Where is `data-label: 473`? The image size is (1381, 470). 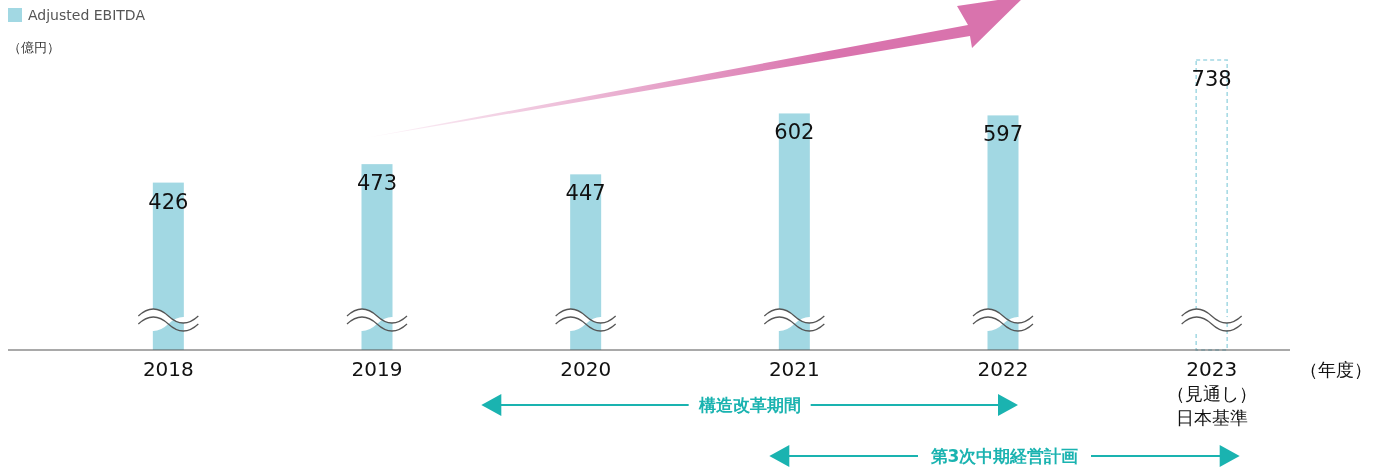 data-label: 473 is located at coordinates (377, 183).